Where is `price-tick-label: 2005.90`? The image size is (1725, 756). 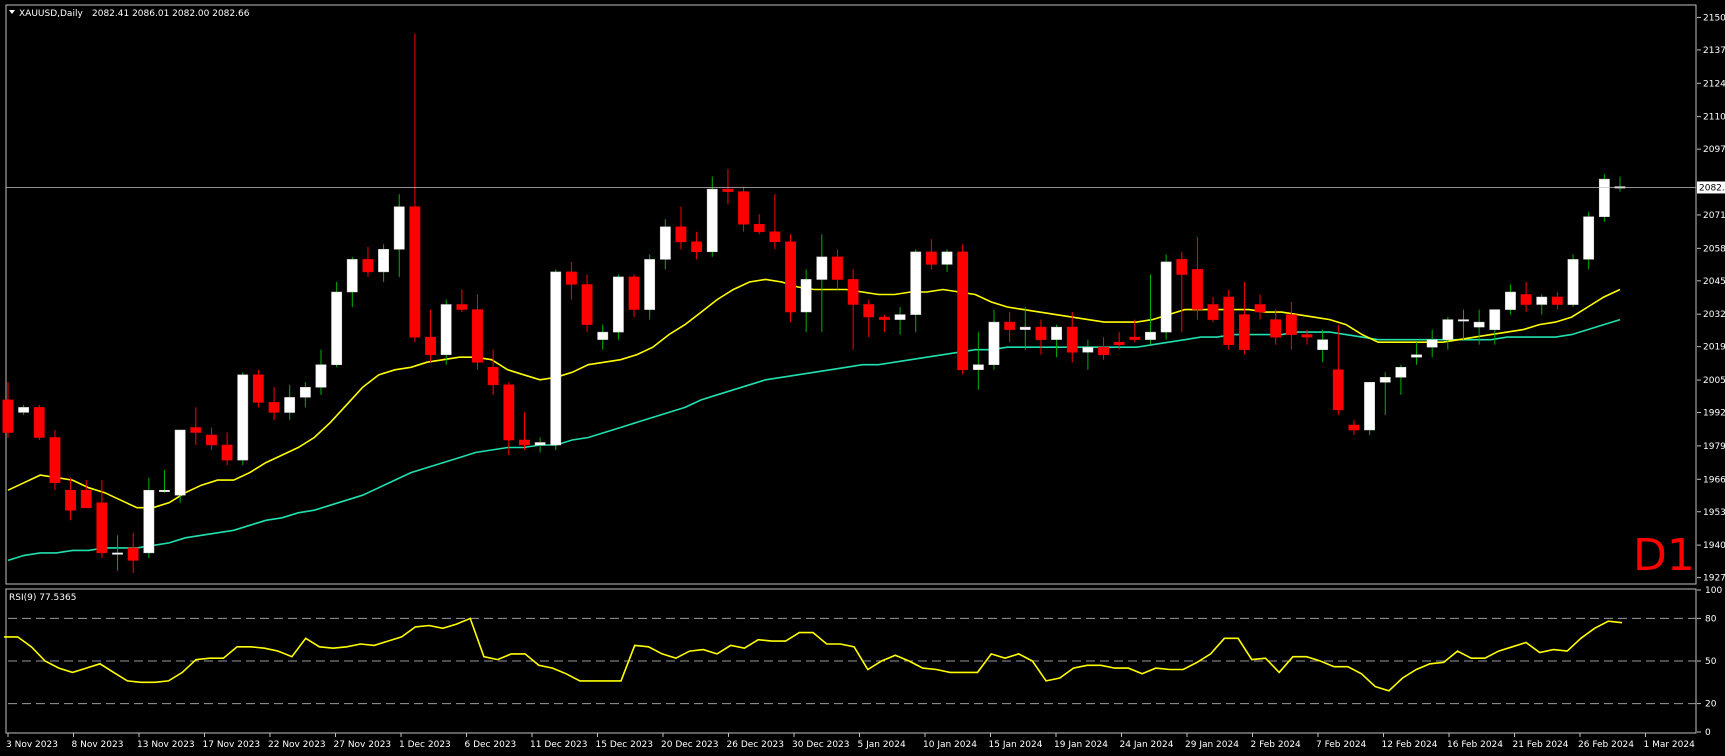
price-tick-label: 2005.90 is located at coordinates (1714, 381).